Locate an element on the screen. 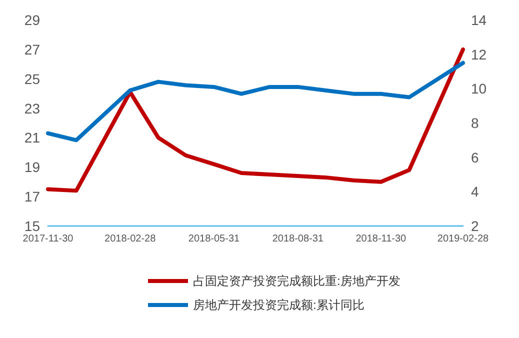 Image resolution: width=519 pixels, height=338 pixels. y2-tick-label: 2 is located at coordinates (475, 226).